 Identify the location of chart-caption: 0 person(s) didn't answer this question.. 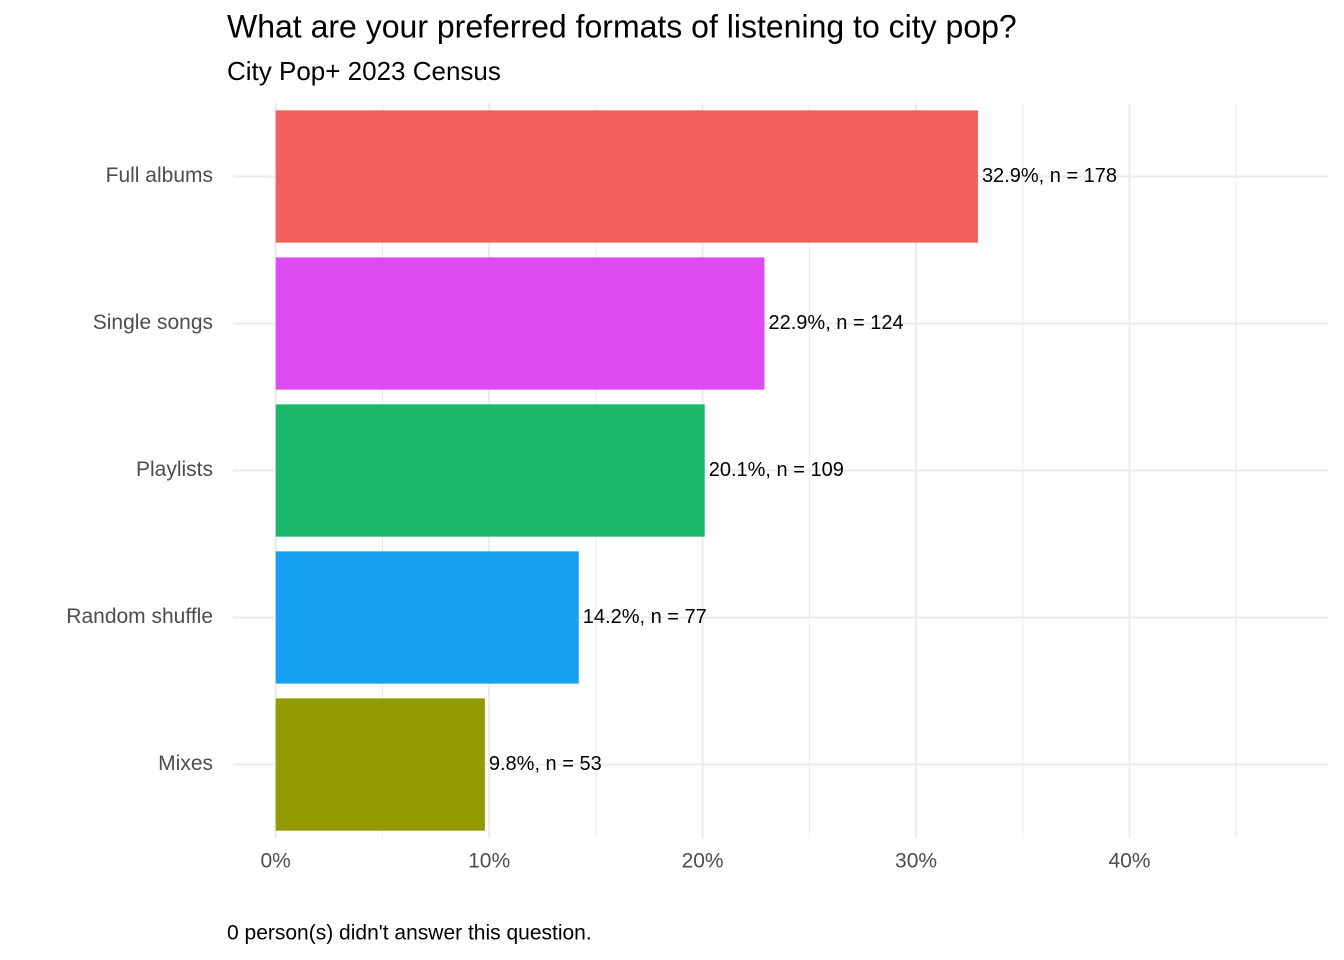
(409, 933).